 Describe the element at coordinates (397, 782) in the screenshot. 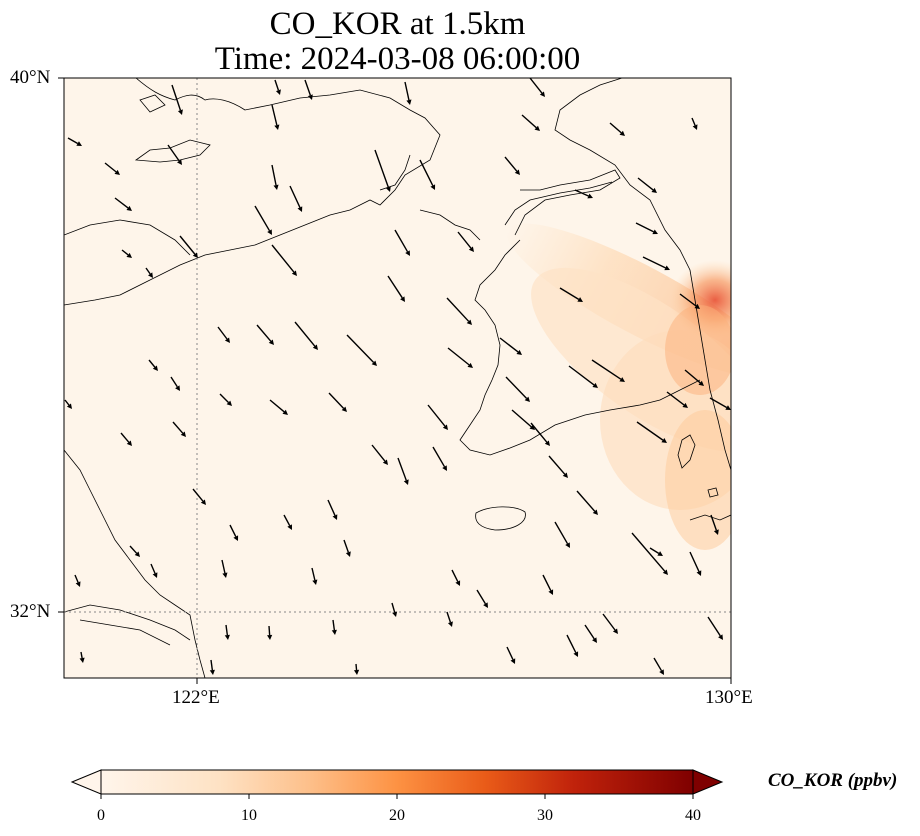

I see `colorbar-gradient` at that location.